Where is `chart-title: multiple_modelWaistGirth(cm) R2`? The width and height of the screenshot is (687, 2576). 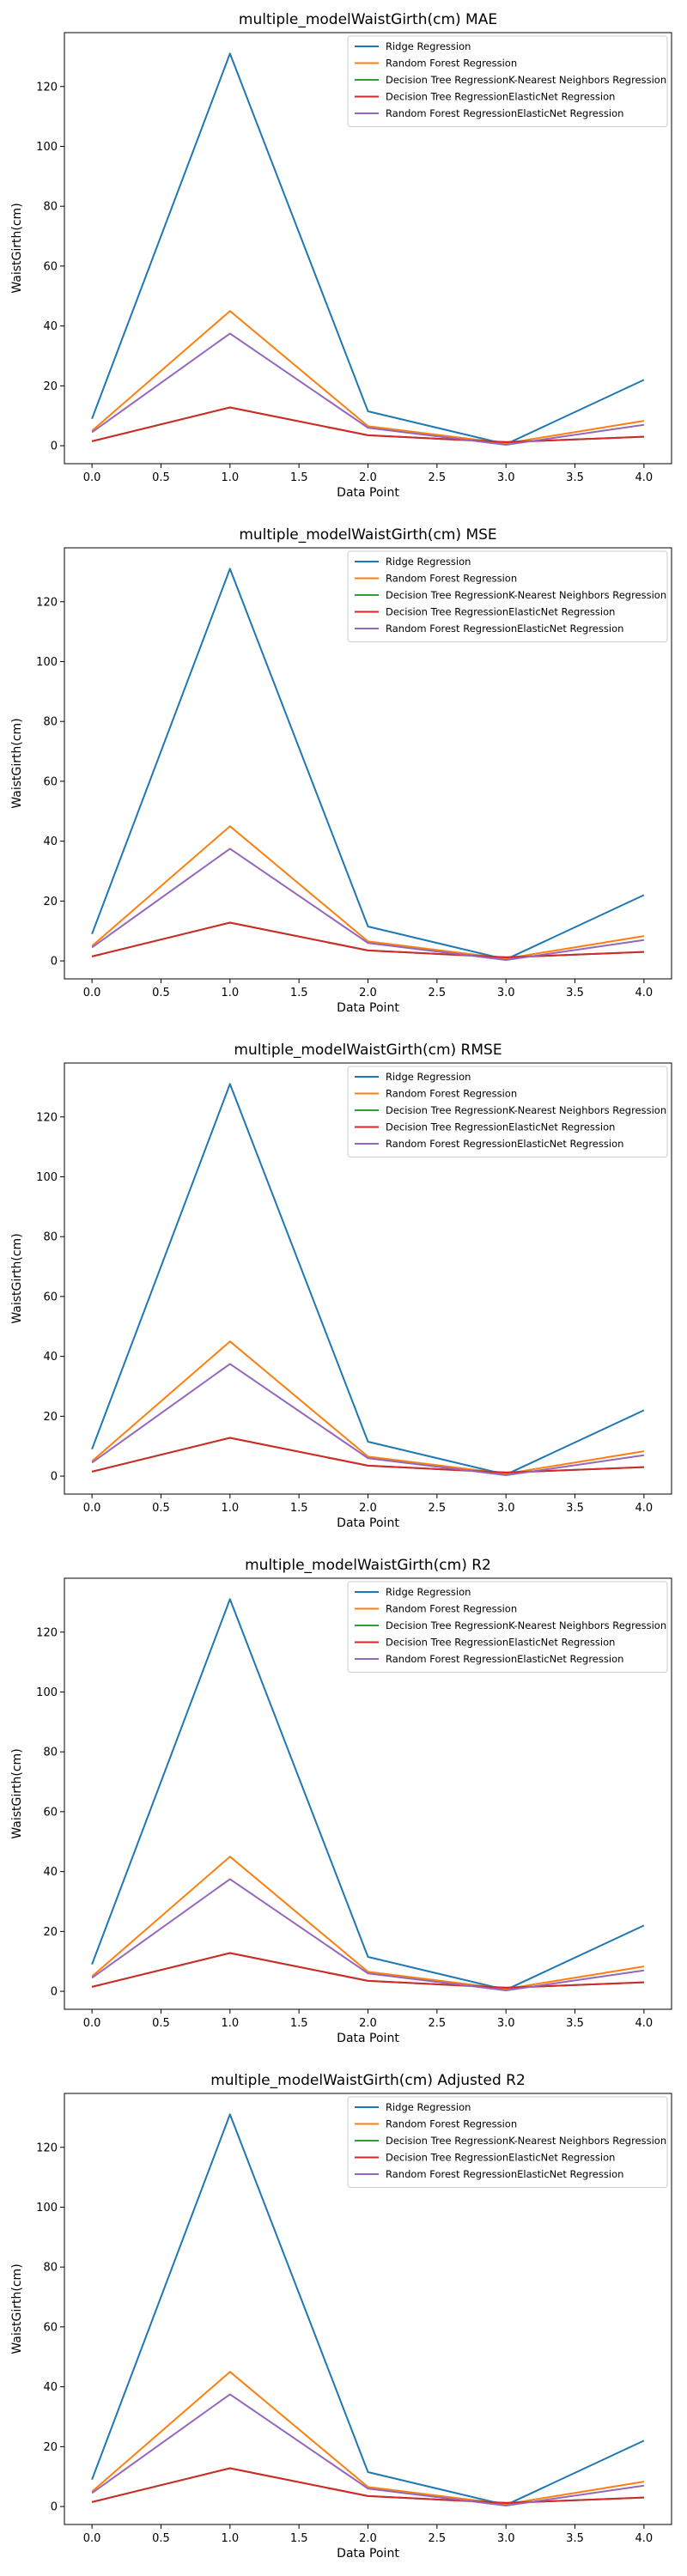
chart-title: multiple_modelWaistGirth(cm) R2 is located at coordinates (368, 1565).